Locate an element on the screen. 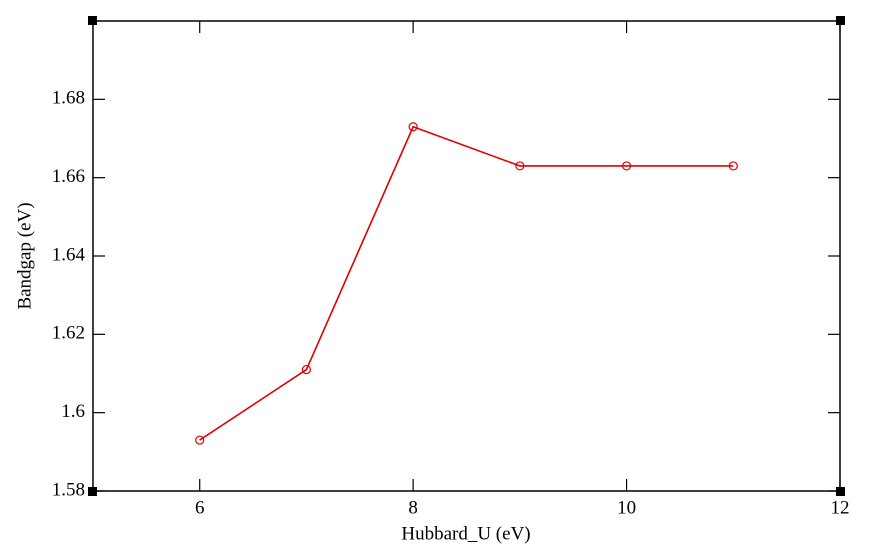 The height and width of the screenshot is (558, 873). x-tick-label: 12 is located at coordinates (840, 507).